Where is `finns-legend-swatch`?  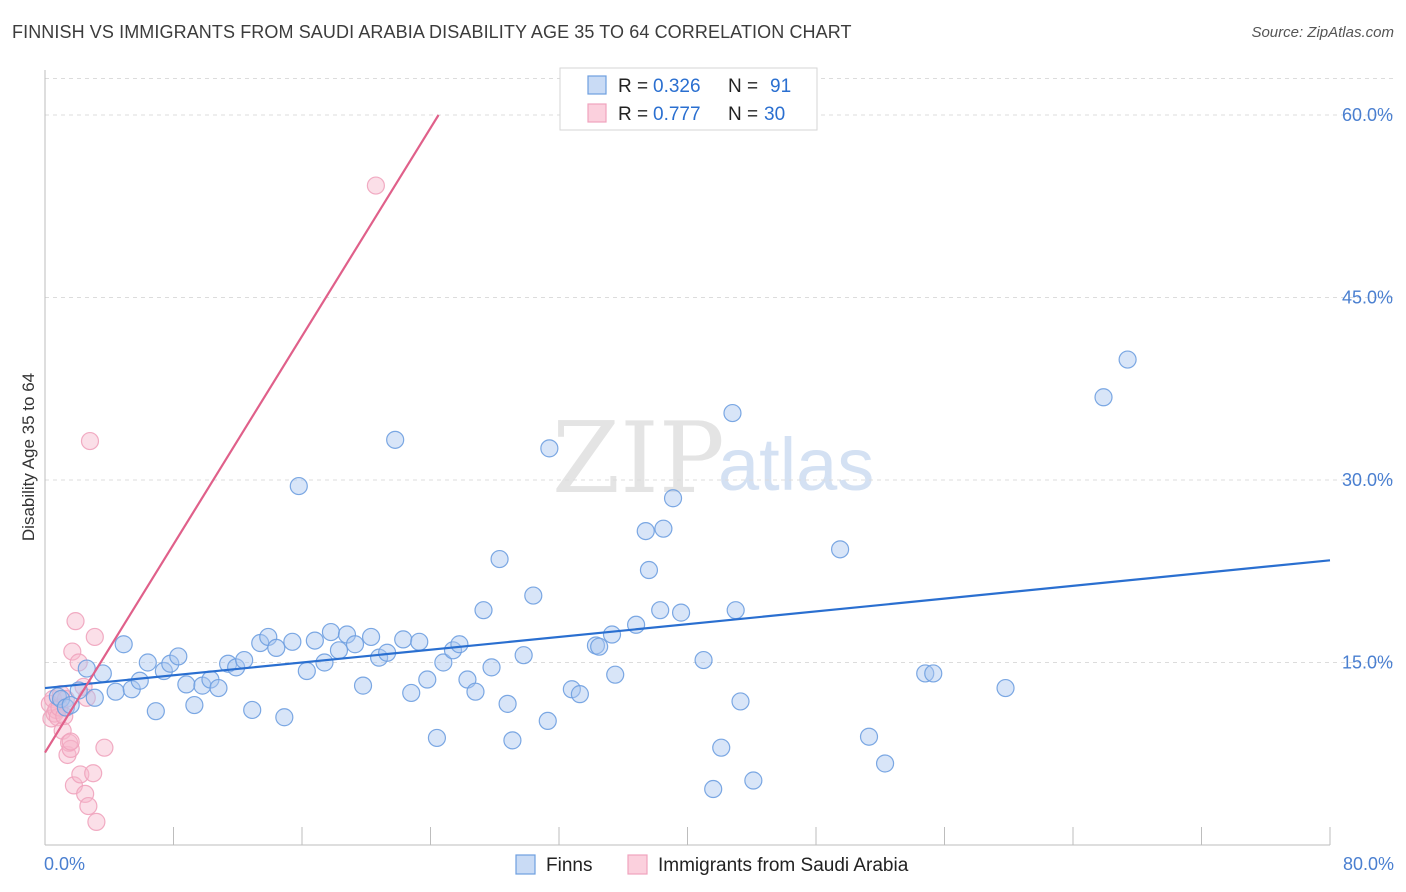
finns-legend-swatch is located at coordinates (597, 85).